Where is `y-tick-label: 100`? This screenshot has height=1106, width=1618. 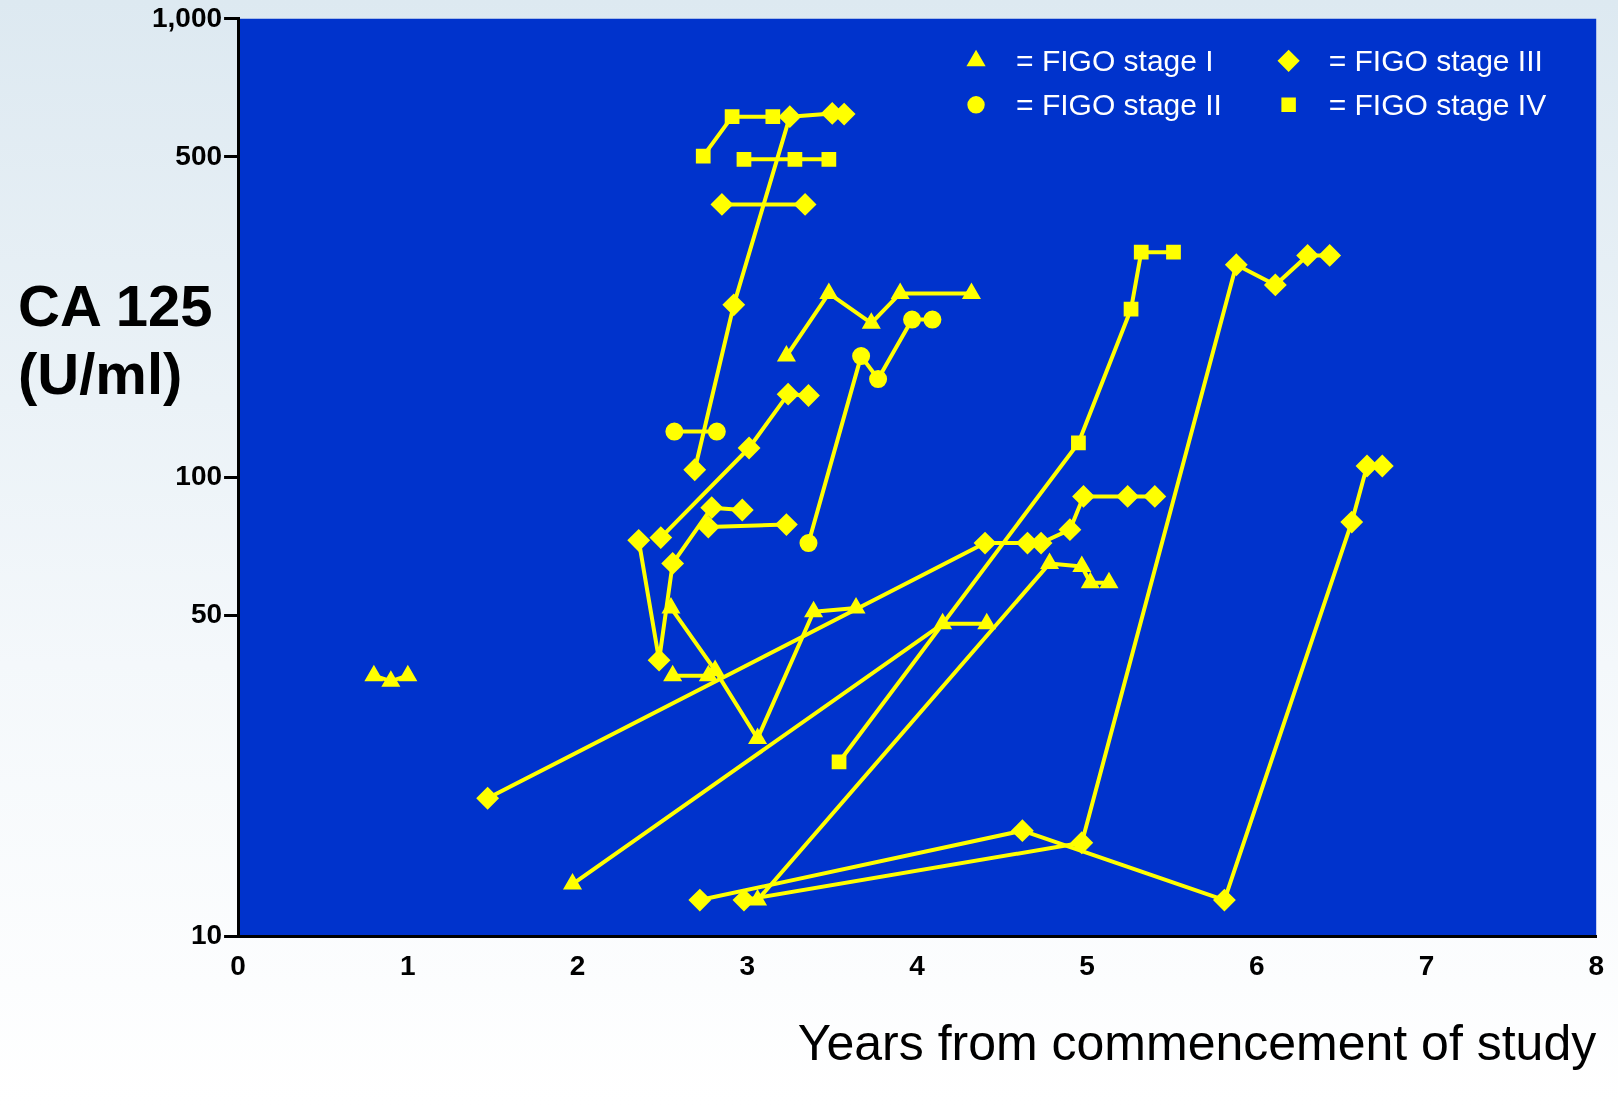
y-tick-label: 100 is located at coordinates (199, 476).